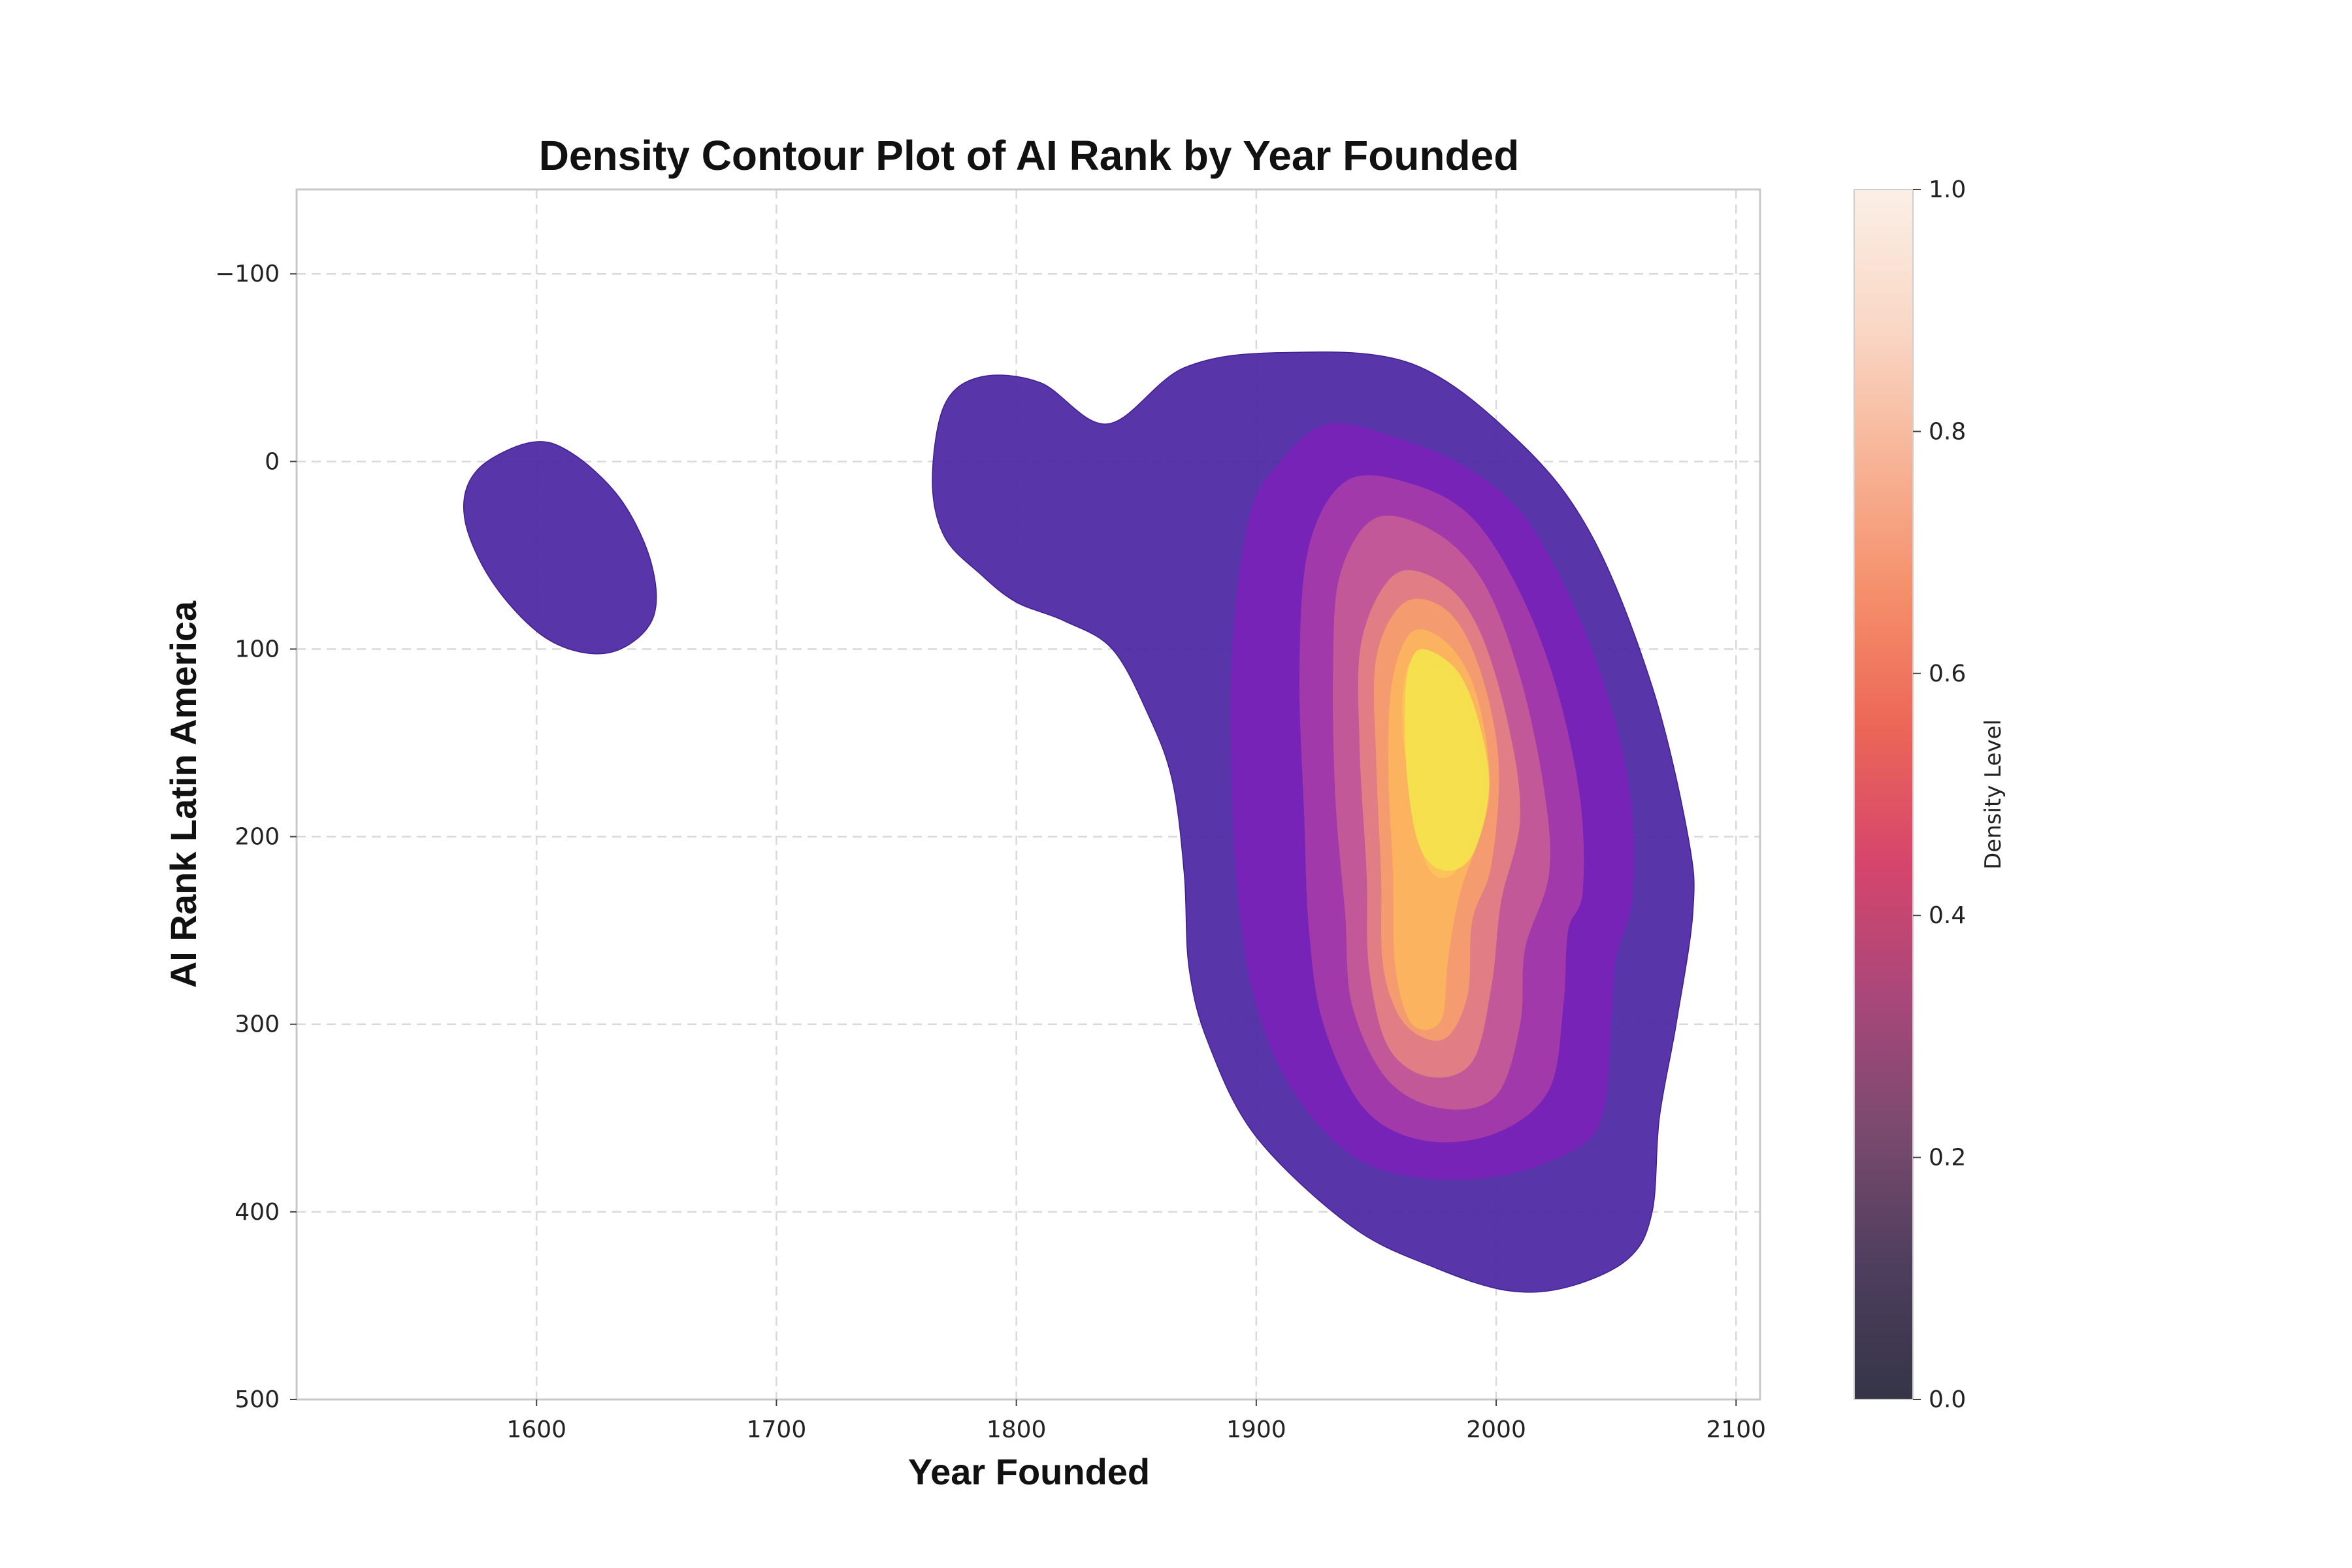  What do you see at coordinates (257, 1399) in the screenshot?
I see `y-tick-label: 500` at bounding box center [257, 1399].